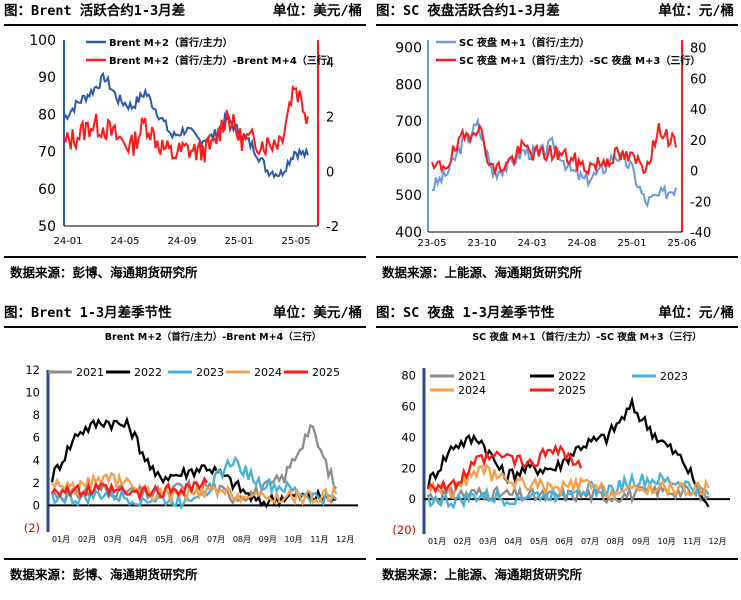 The width and height of the screenshot is (741, 600). I want to click on series-2021-line, so click(194, 464).